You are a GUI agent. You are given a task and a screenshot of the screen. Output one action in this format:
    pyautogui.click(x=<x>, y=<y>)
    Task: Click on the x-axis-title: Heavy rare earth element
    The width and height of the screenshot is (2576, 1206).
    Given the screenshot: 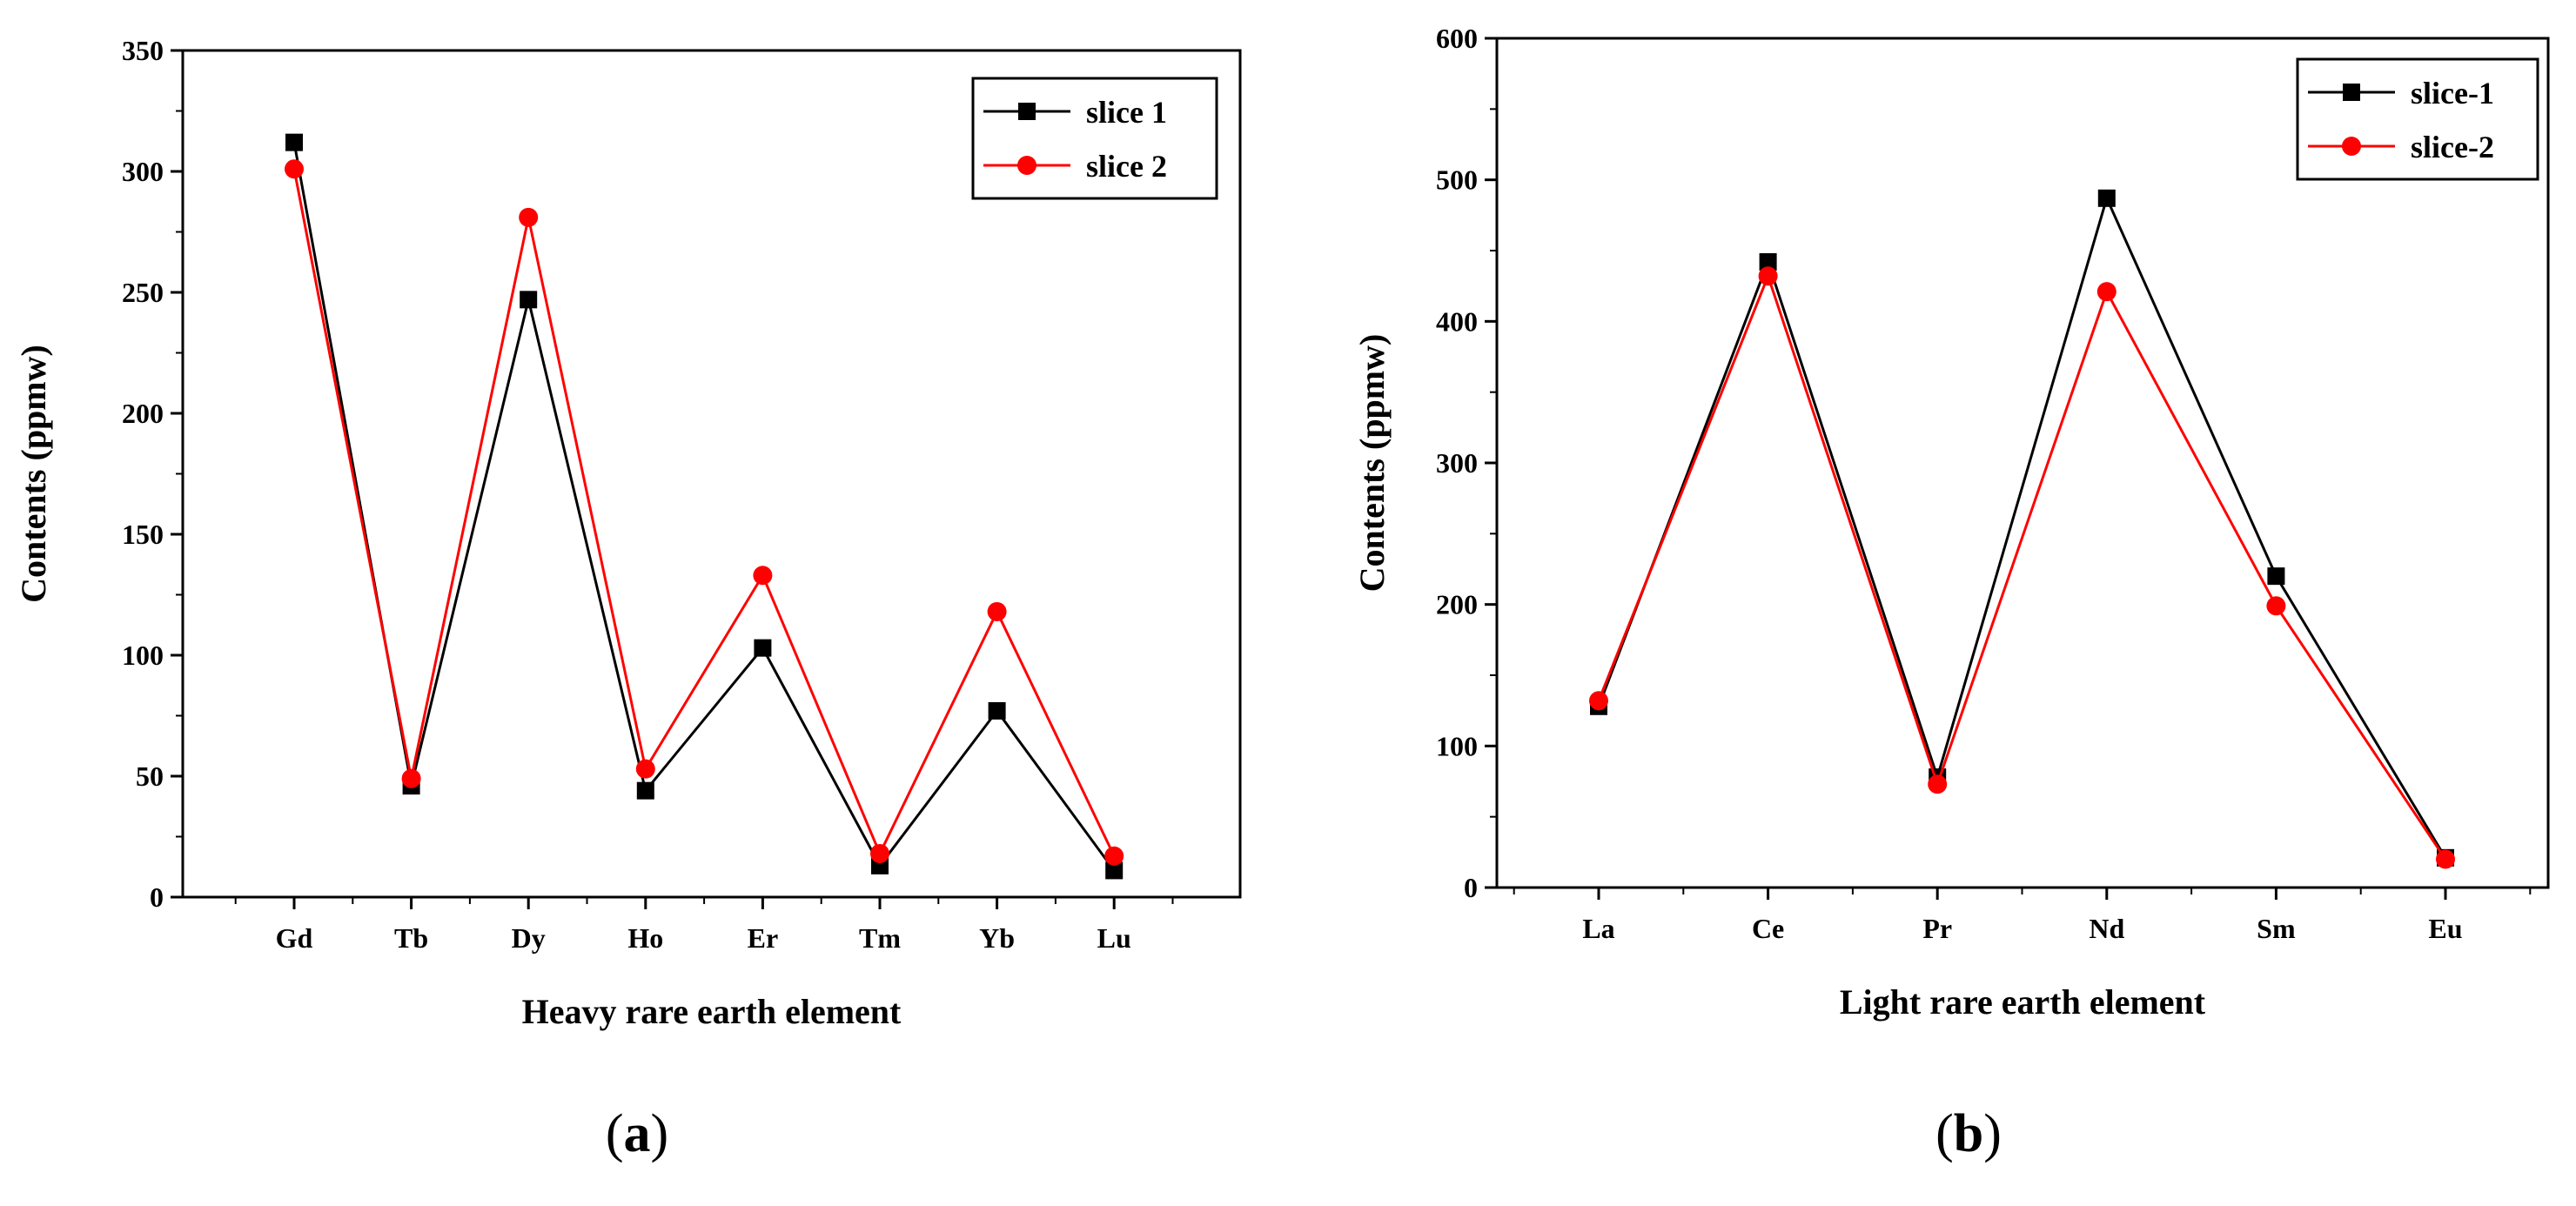 What is the action you would take?
    pyautogui.click(x=712, y=1011)
    